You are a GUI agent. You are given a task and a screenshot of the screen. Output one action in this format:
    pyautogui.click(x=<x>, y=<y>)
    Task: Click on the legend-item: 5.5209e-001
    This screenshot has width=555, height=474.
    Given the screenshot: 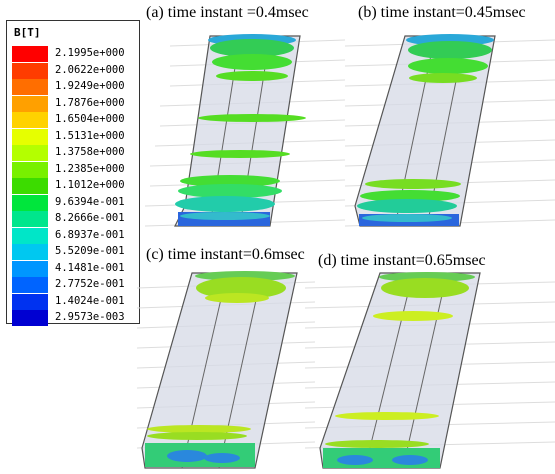 What is the action you would take?
    pyautogui.click(x=74, y=252)
    